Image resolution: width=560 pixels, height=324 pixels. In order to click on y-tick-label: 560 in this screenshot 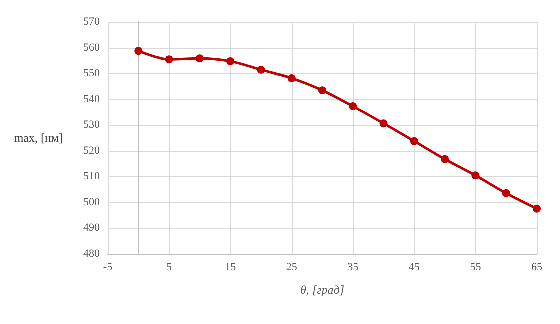, I will do `click(92, 48)`.